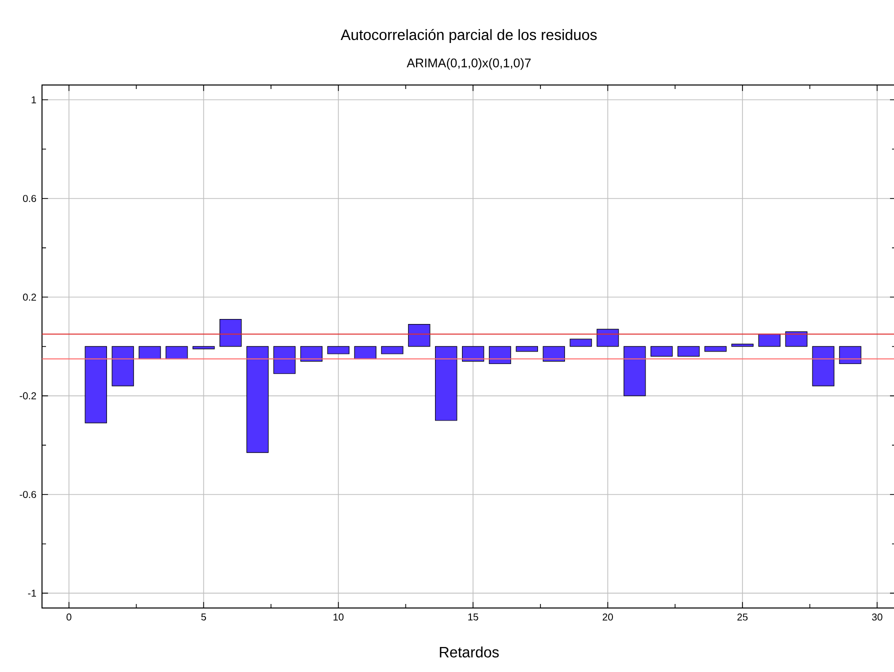  Describe the element at coordinates (468, 64) in the screenshot. I see `chart-subtitle: ARIMA(0,1,0)x(0,1,0)7` at that location.